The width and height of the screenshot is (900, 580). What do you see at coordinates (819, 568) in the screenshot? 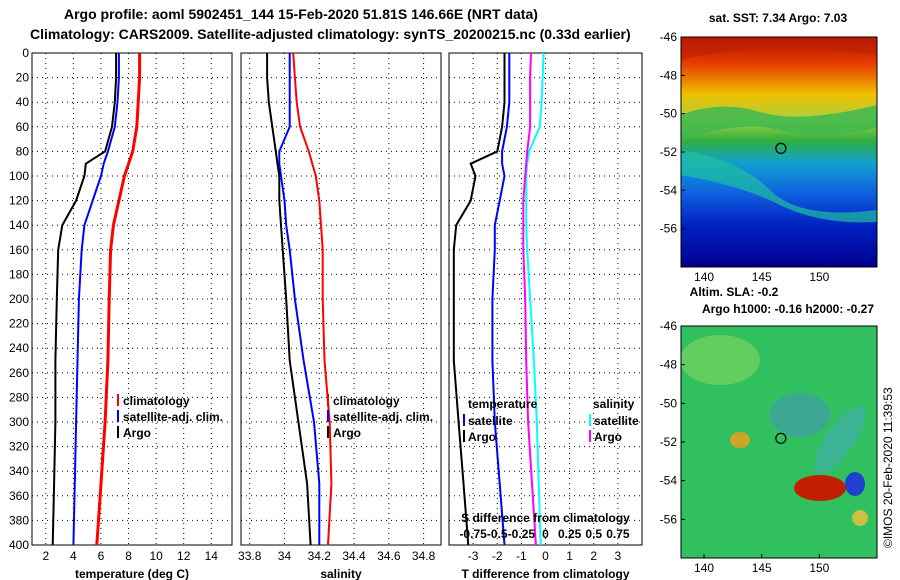
I see `map-x-tick-label: 150` at bounding box center [819, 568].